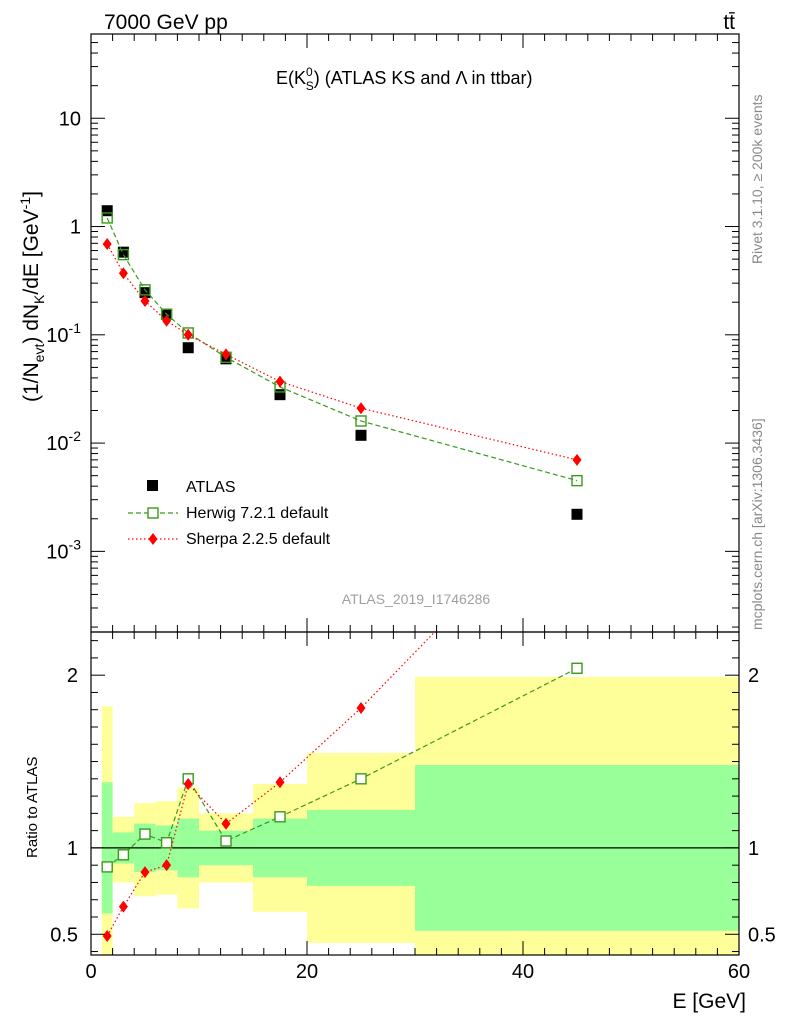 The width and height of the screenshot is (786, 1024). Describe the element at coordinates (258, 539) in the screenshot. I see `legend-sherpa-label: Sherpa 2.2.5 default` at that location.